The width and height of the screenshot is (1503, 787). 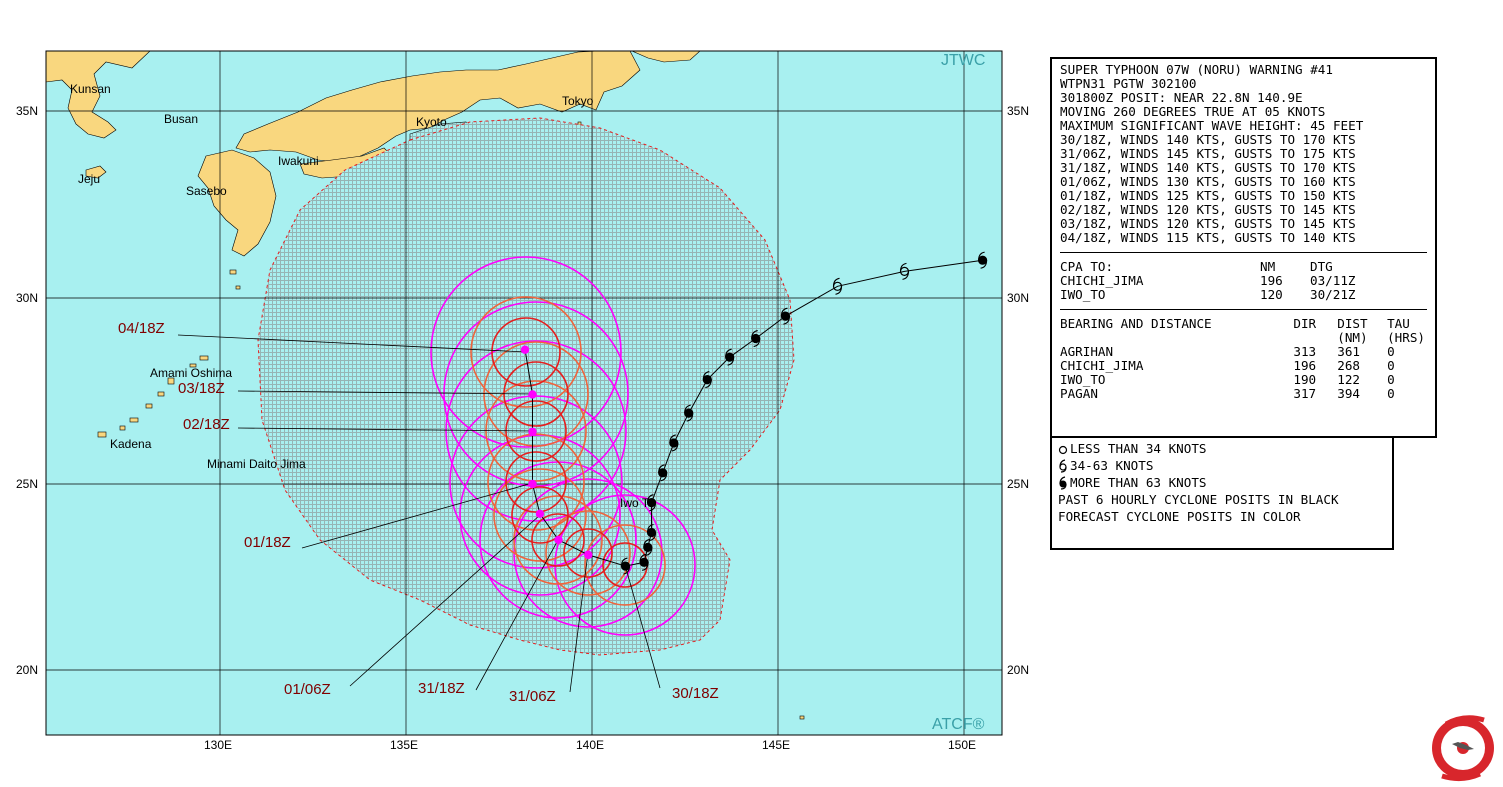 I want to click on lat-label-right-25n: 25N, so click(x=1018, y=484).